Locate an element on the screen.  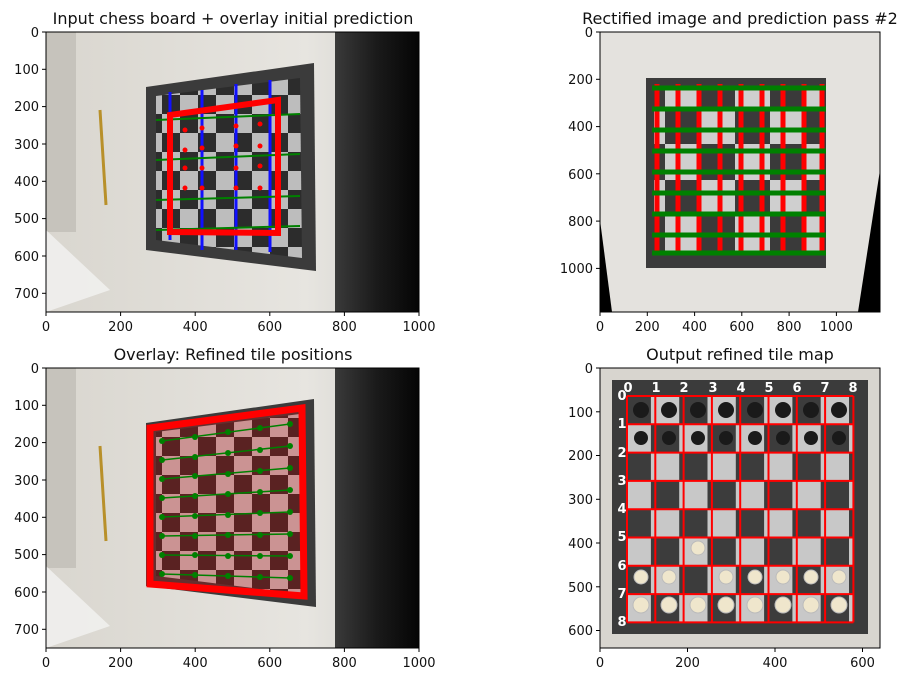
row-index-label: 7 is located at coordinates (621, 594).